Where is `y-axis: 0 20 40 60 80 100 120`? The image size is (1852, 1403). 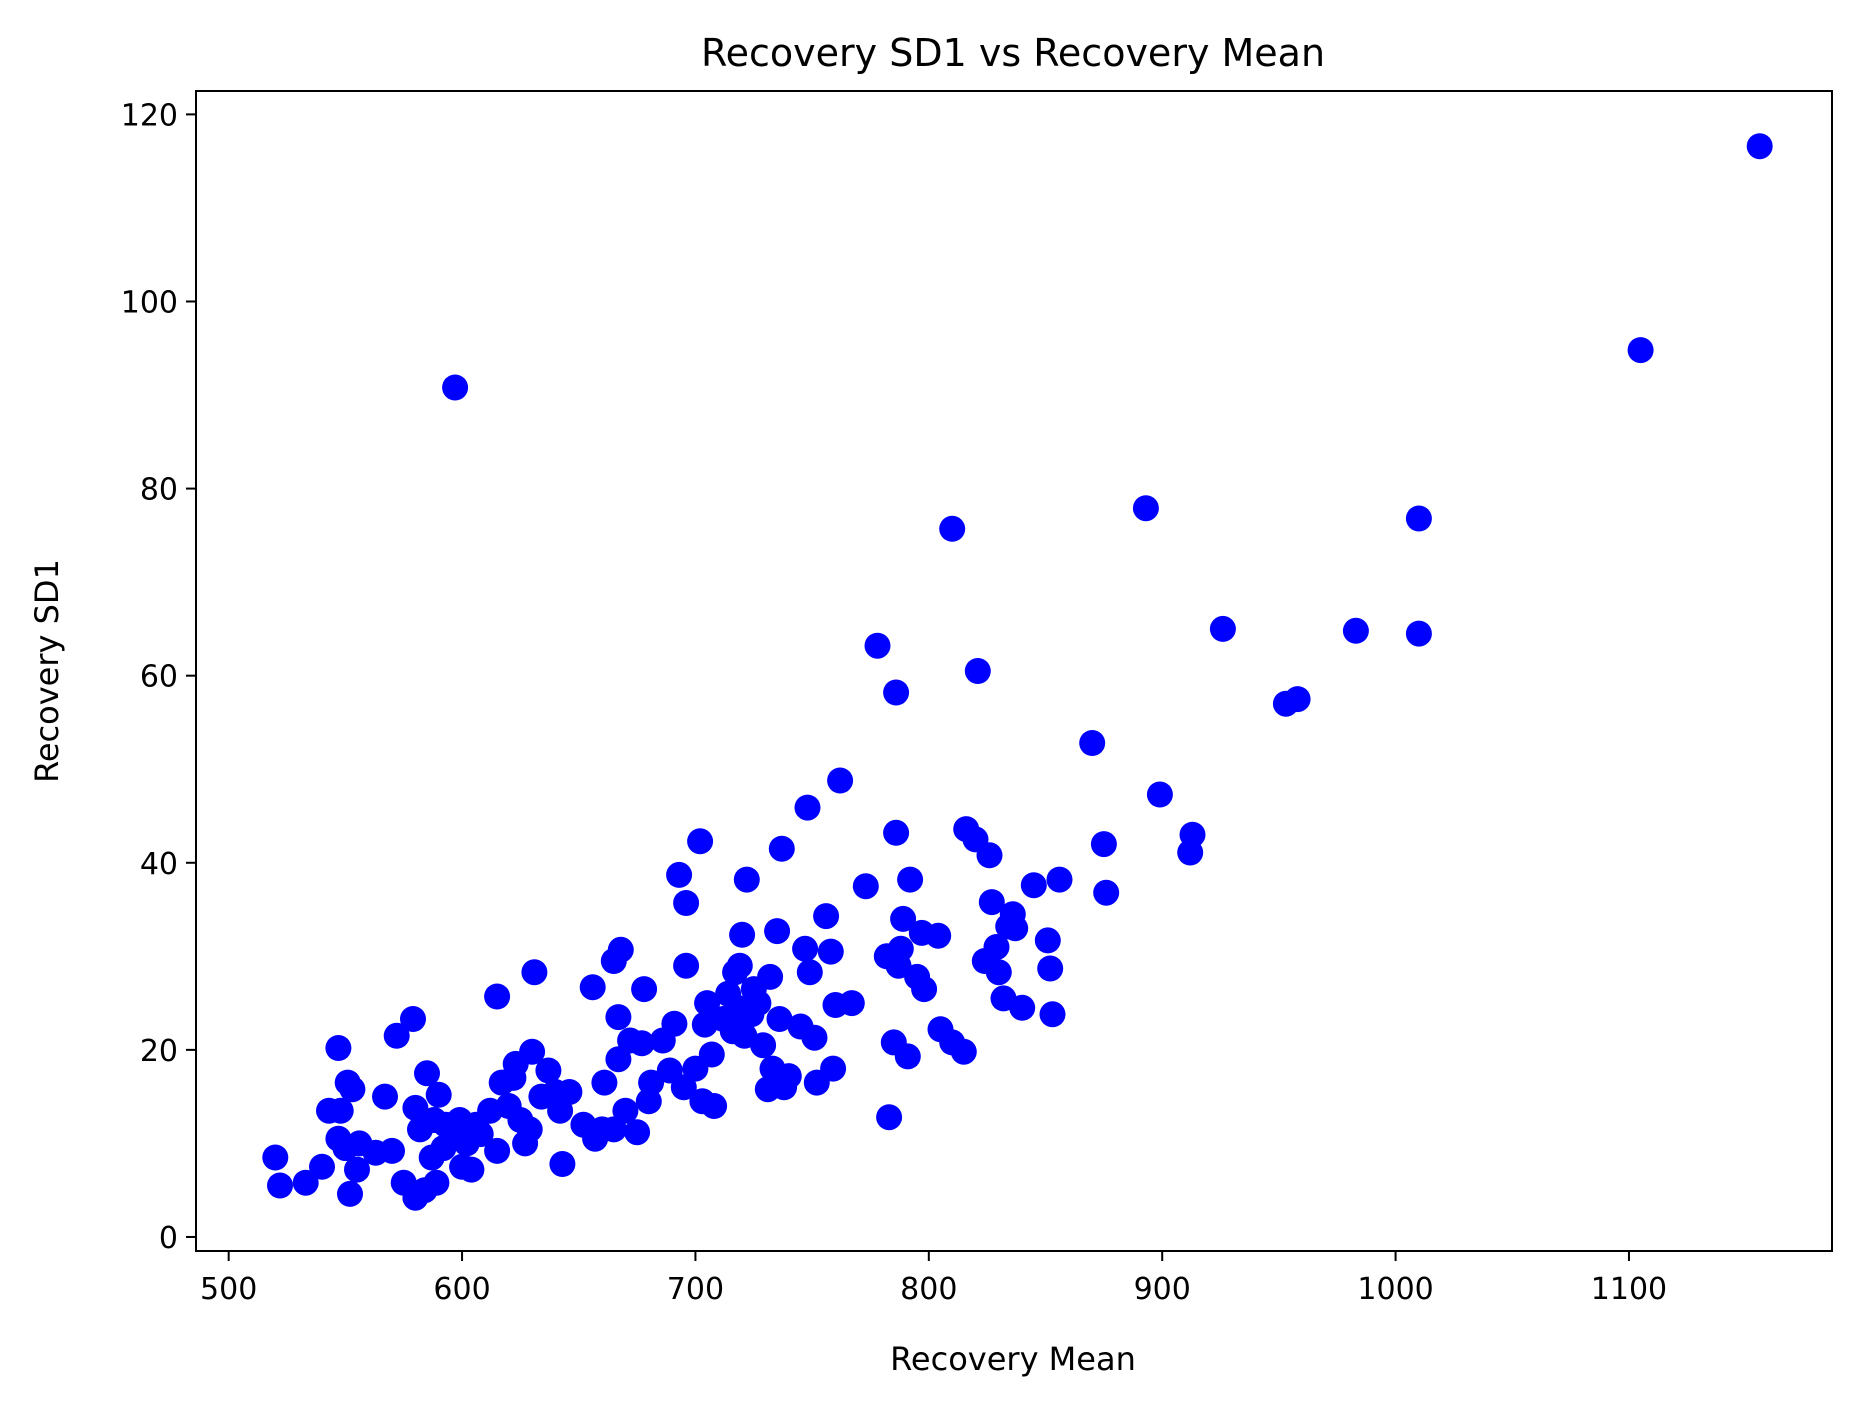
y-axis: 0 20 40 60 80 100 120 is located at coordinates (158, 677).